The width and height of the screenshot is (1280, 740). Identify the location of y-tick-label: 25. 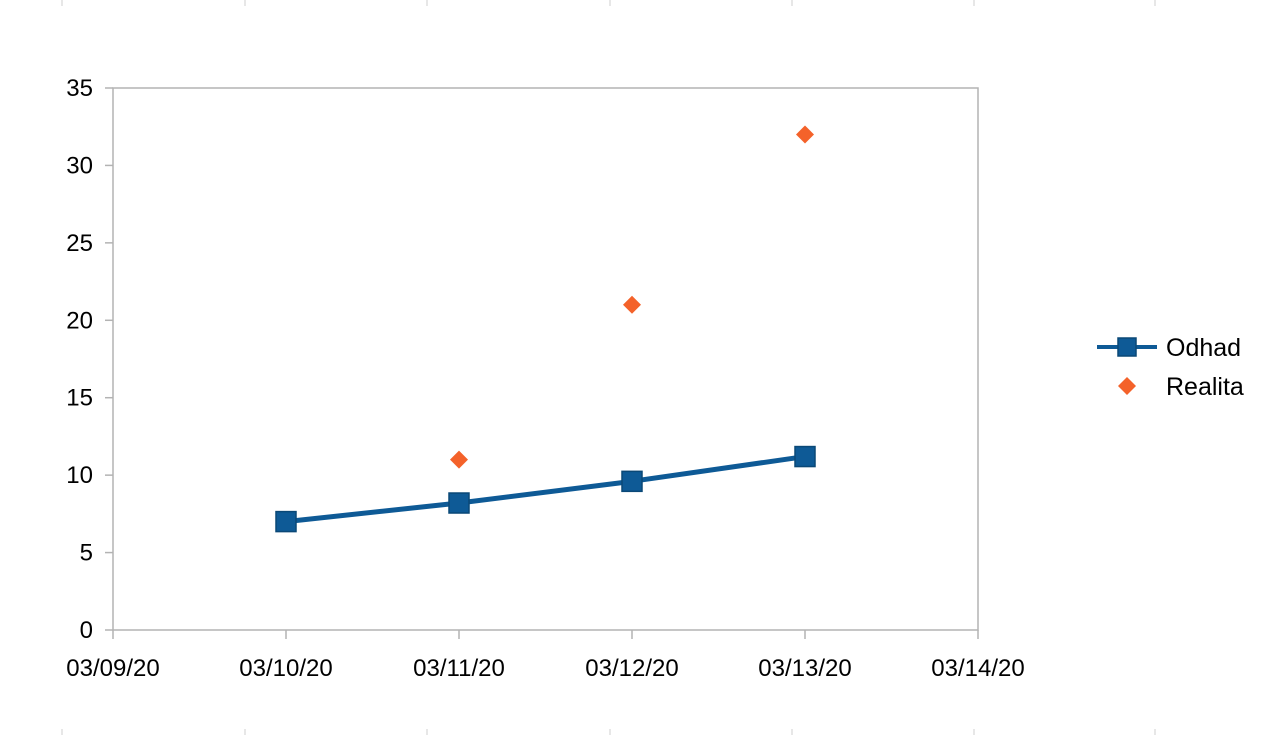
(79, 243).